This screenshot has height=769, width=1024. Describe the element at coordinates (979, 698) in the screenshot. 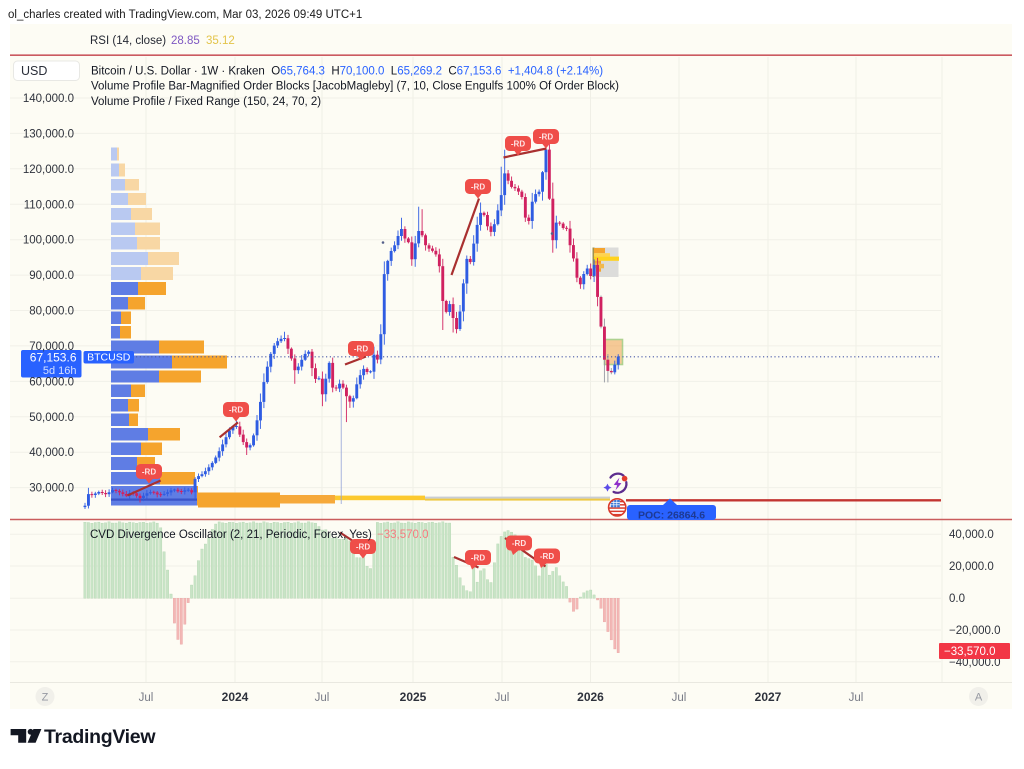

I see `svg-text: A` at that location.